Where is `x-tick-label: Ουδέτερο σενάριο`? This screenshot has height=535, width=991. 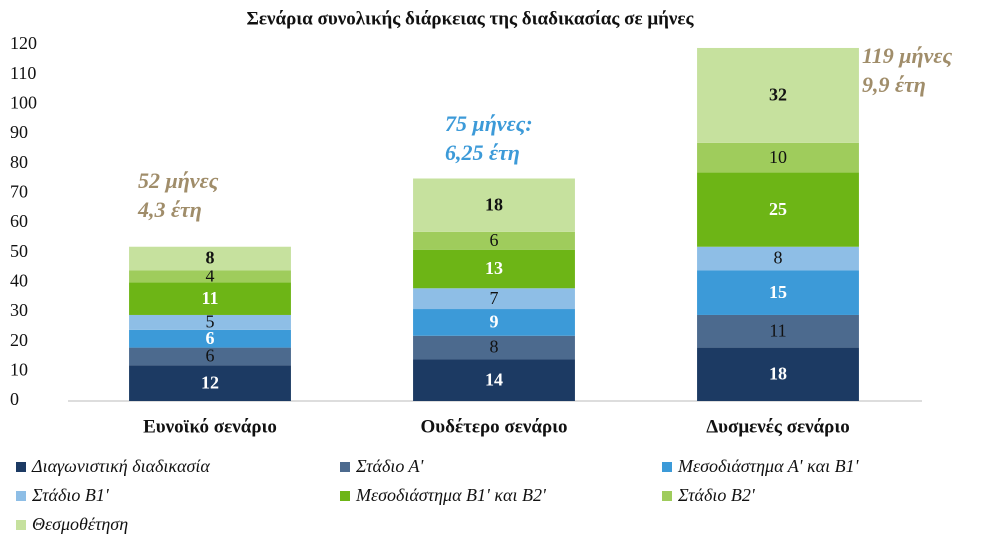 x-tick-label: Ουδέτερο σενάριο is located at coordinates (493, 426).